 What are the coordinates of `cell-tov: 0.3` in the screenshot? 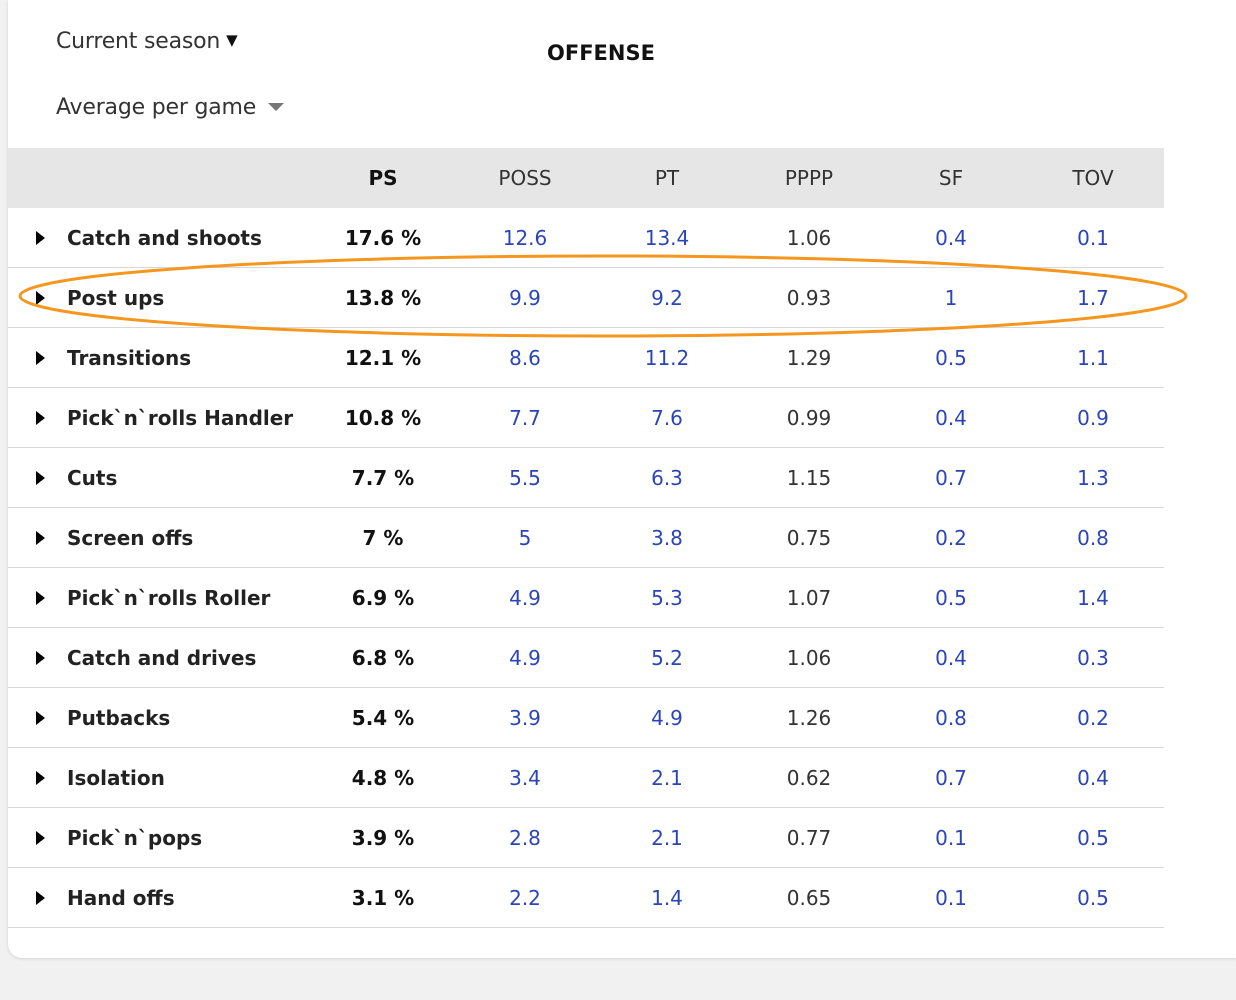 It's located at (1093, 657).